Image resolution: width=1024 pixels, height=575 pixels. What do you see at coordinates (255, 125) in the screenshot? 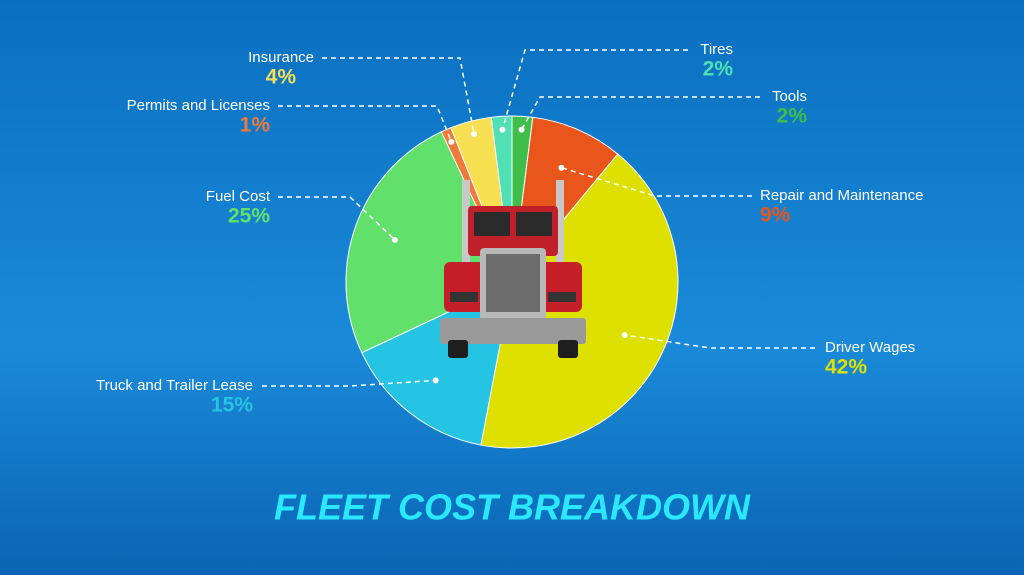
I see `value-label: 1%` at bounding box center [255, 125].